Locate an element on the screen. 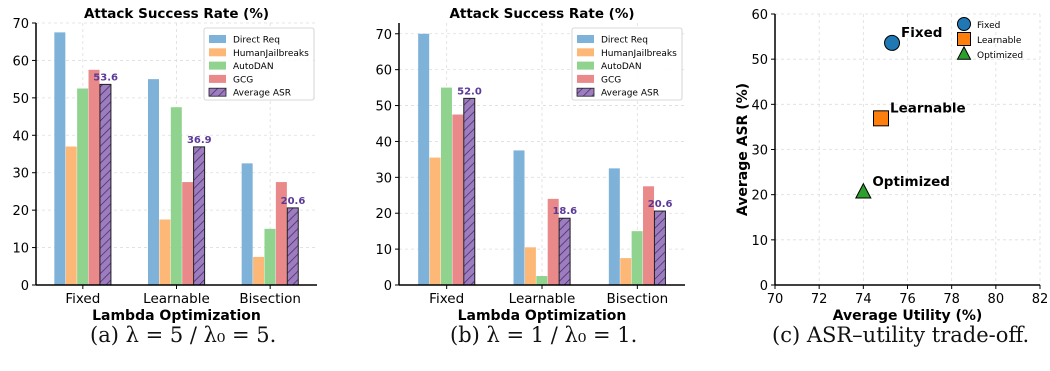  legend-label: Optimized is located at coordinates (1000, 56).